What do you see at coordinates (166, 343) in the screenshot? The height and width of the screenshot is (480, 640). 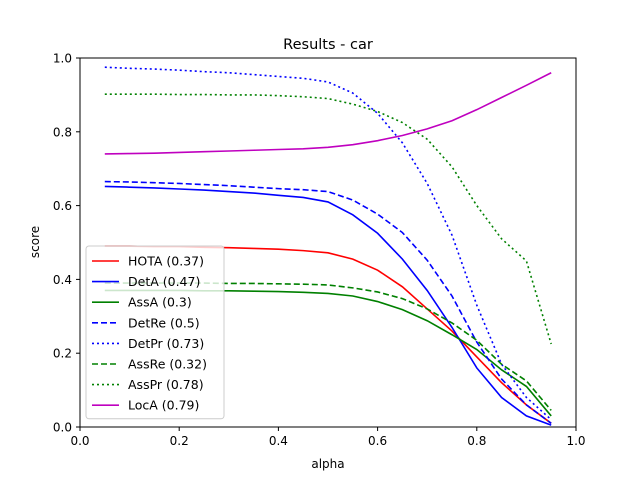 I see `legend-label-4: DetPr (0.73)` at bounding box center [166, 343].